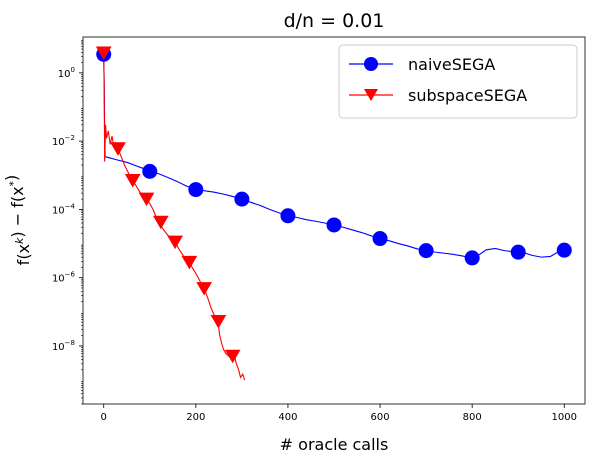 This screenshot has width=594, height=465. Describe the element at coordinates (287, 417) in the screenshot. I see `x-tick-label-400: 400` at that location.